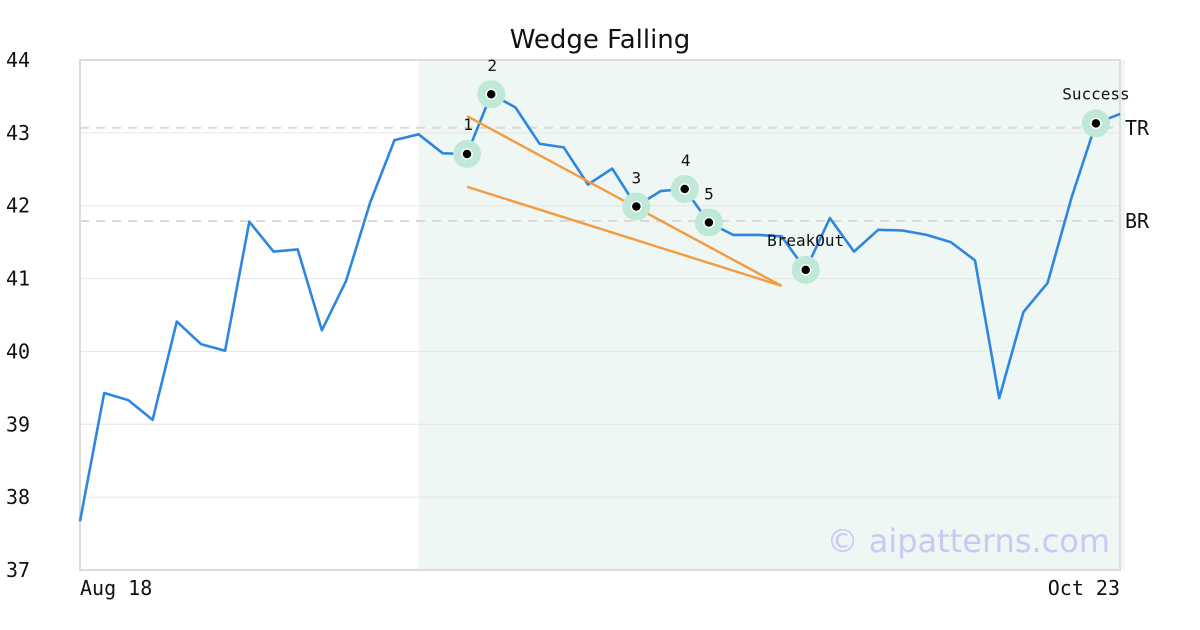  I want to click on pattern-point-label-2: 2, so click(492, 65).